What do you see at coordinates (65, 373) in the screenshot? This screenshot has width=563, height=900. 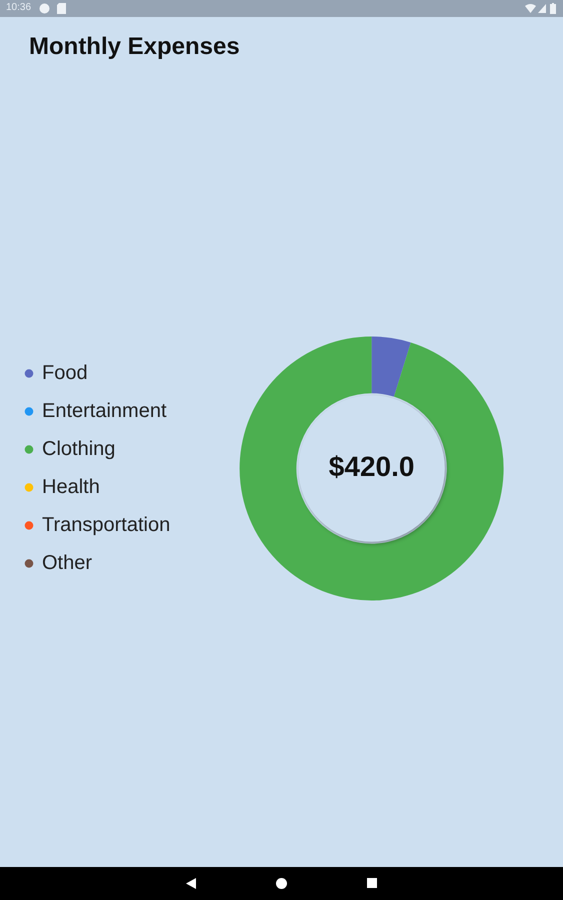 I see `legend-label: Food` at bounding box center [65, 373].